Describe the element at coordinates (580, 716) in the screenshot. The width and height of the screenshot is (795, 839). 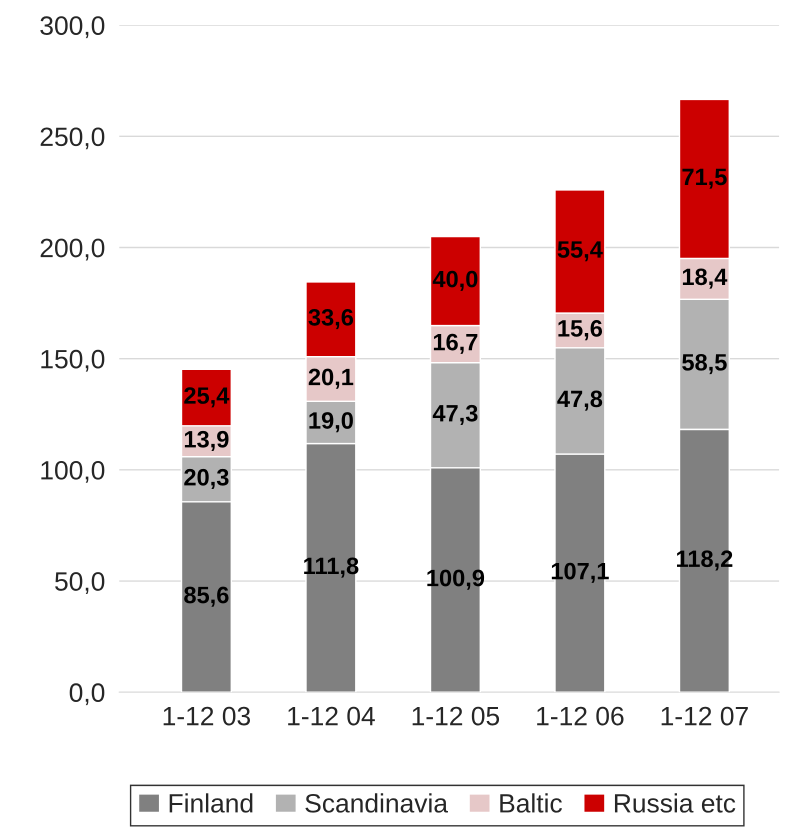
I see `x-tick-label: 1-12 06` at that location.